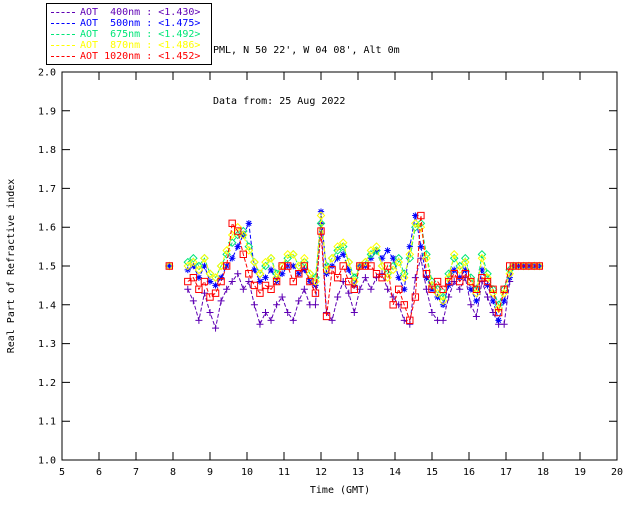  I want to click on y-tick-label: 1.5, so click(47, 267).